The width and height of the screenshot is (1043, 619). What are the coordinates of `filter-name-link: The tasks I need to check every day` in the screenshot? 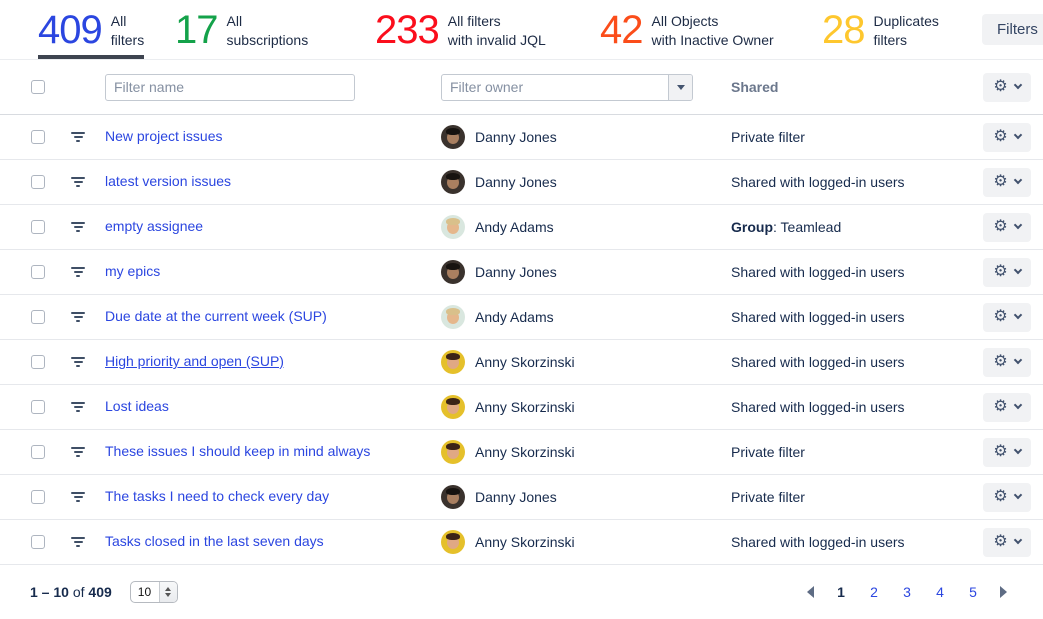 It's located at (217, 496).